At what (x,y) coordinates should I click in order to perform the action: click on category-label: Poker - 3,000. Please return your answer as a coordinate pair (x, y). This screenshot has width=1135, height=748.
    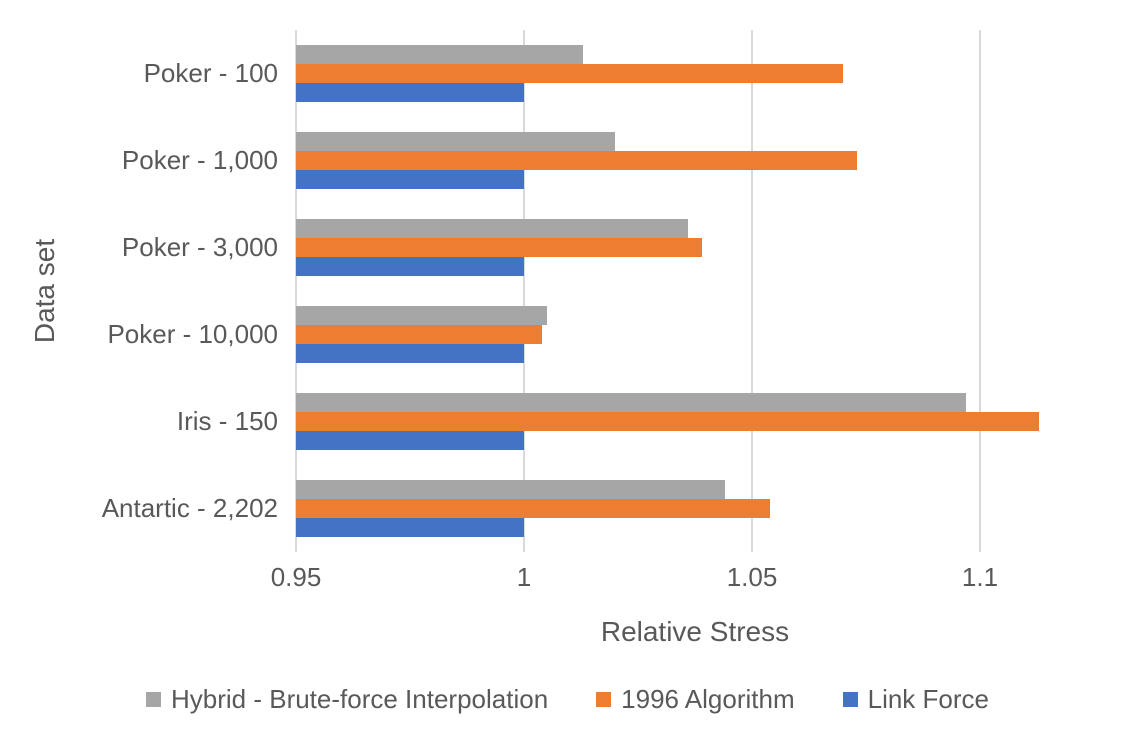
    Looking at the image, I should click on (199, 247).